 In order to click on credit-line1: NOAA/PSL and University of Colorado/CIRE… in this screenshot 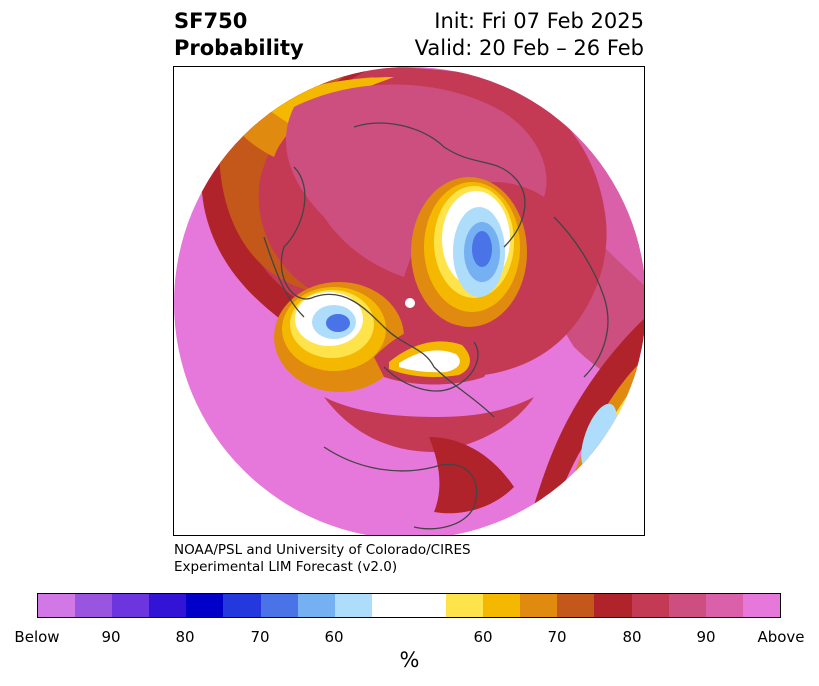, I will do `click(322, 550)`.